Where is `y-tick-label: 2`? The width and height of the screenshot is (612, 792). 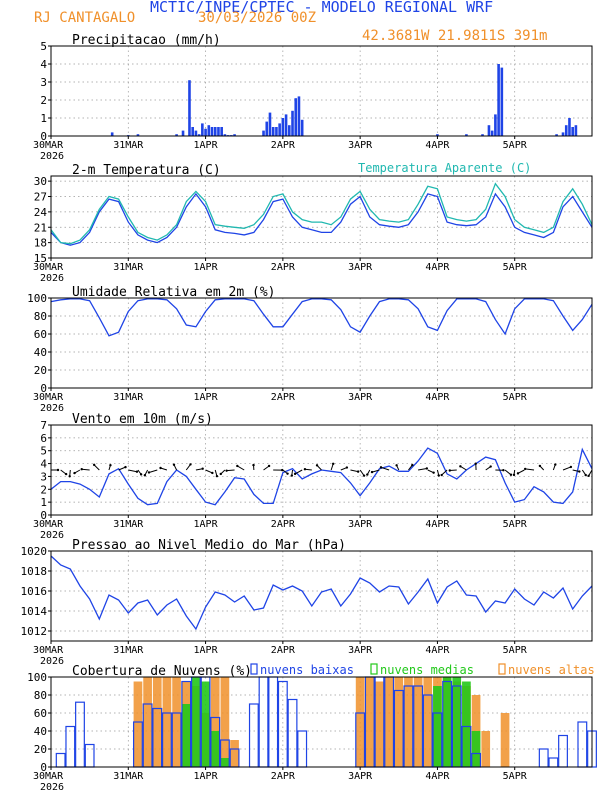
y-tick-label: 2 is located at coordinates (43, 100).